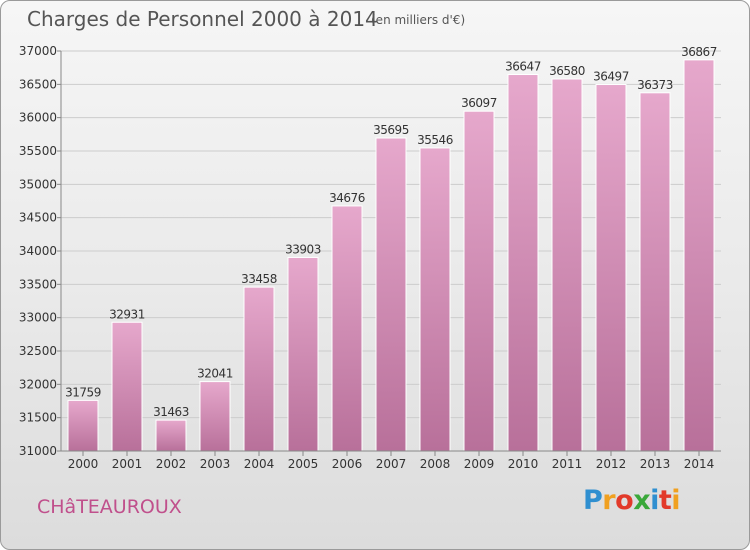  What do you see at coordinates (523, 464) in the screenshot?
I see `x-tick-label: 2010` at bounding box center [523, 464].